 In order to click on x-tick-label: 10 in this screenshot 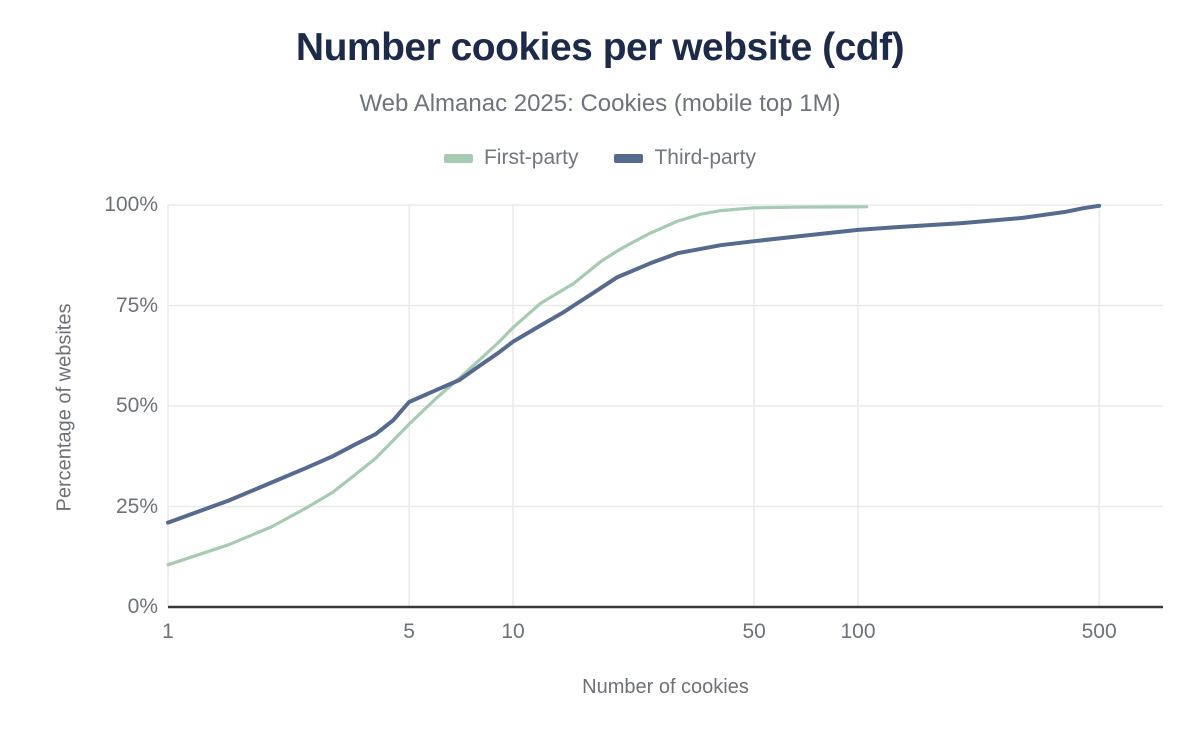, I will do `click(513, 631)`.